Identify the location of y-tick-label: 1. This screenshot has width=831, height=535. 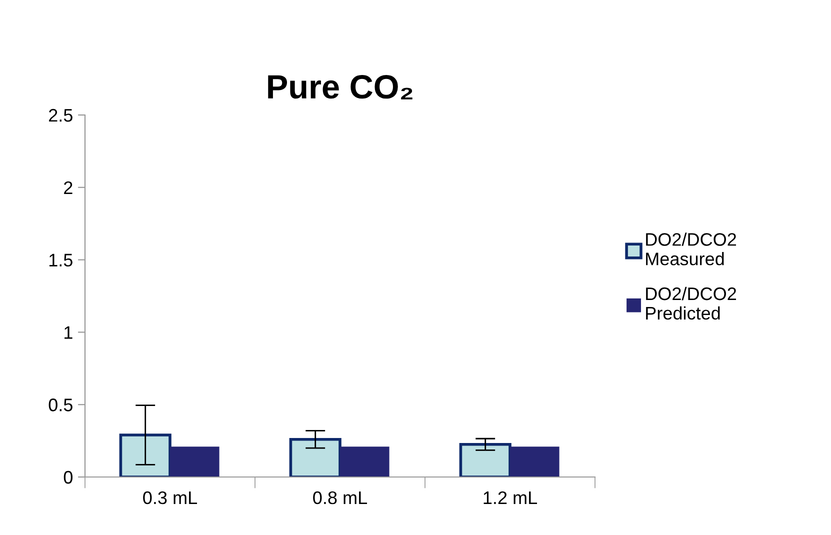
(68, 332).